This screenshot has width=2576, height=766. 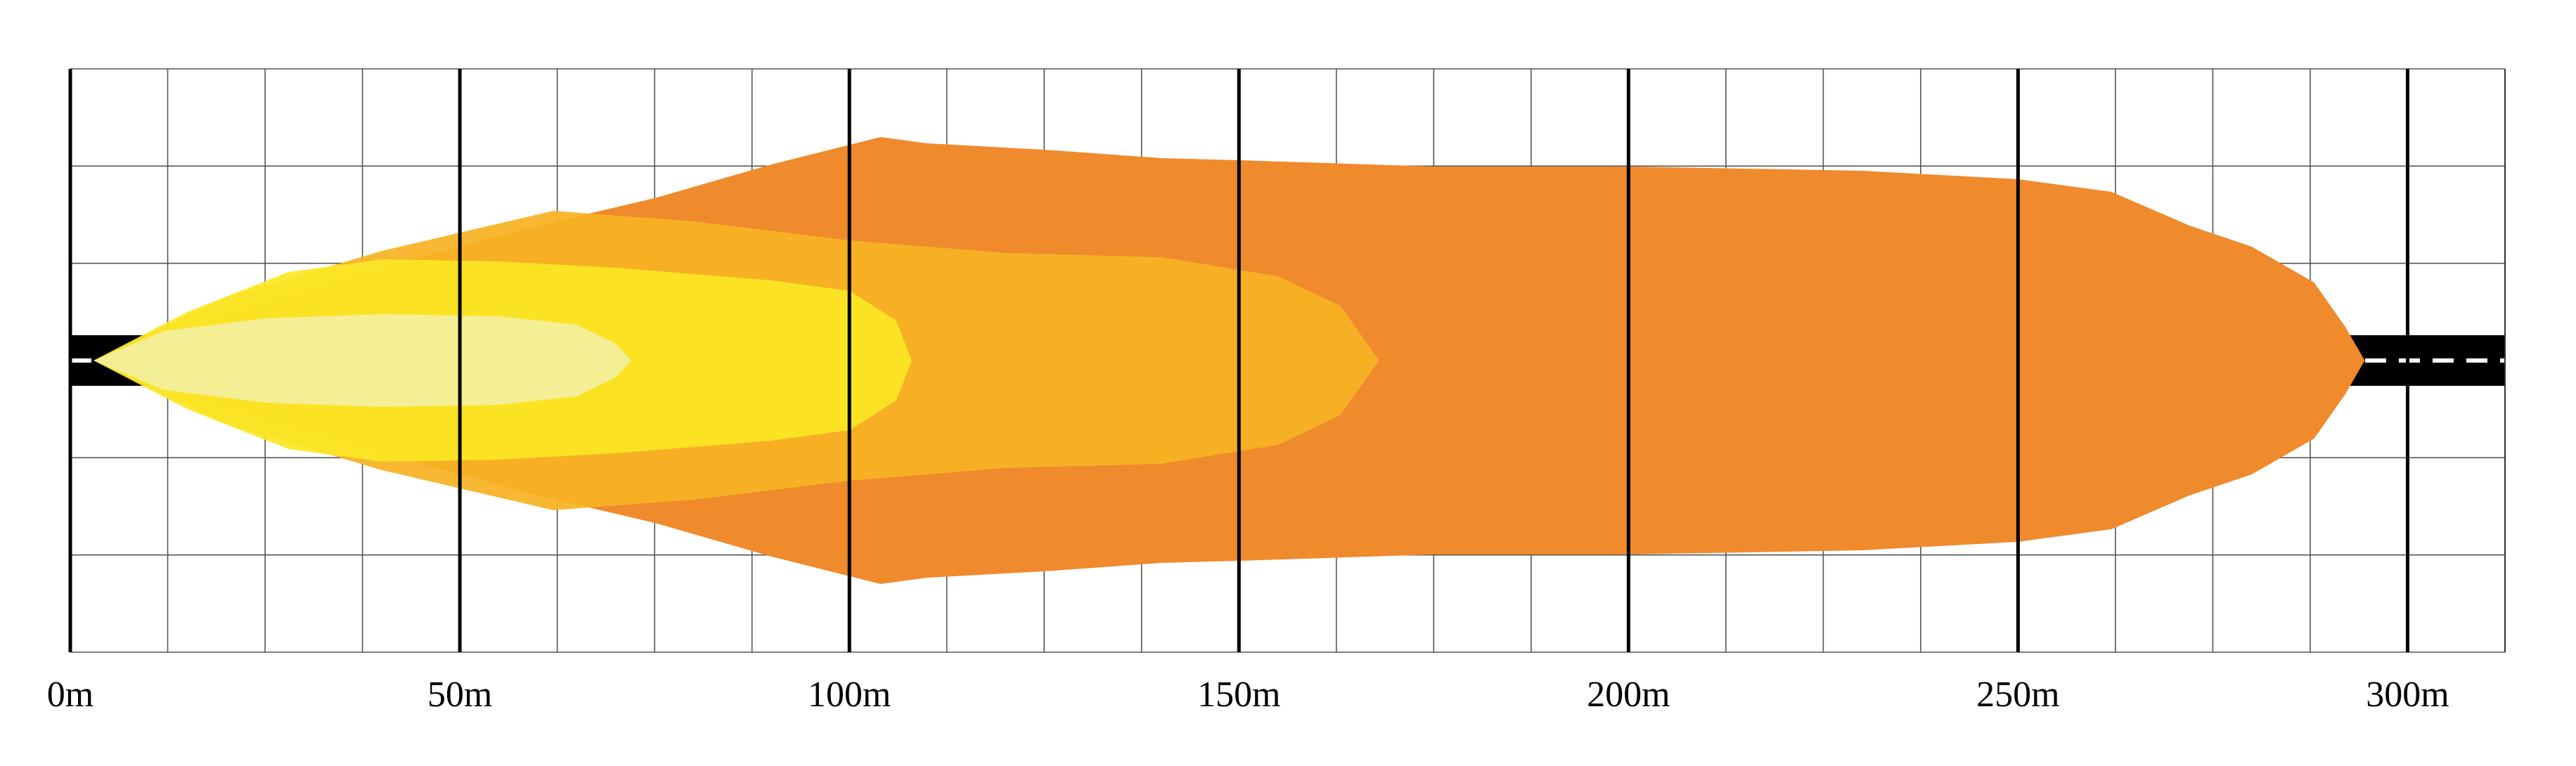 I want to click on x-tick-labels: 0m 50m 100m 150m 200m 250m 300m, so click(x=1248, y=695).